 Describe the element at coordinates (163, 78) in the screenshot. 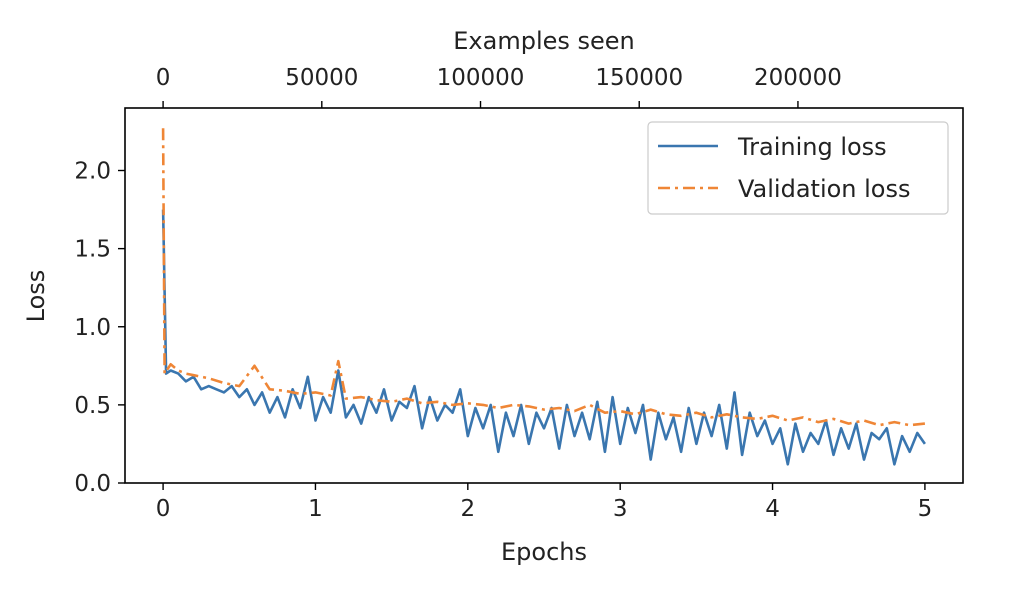

I see `top-x-tick-label: 0` at that location.